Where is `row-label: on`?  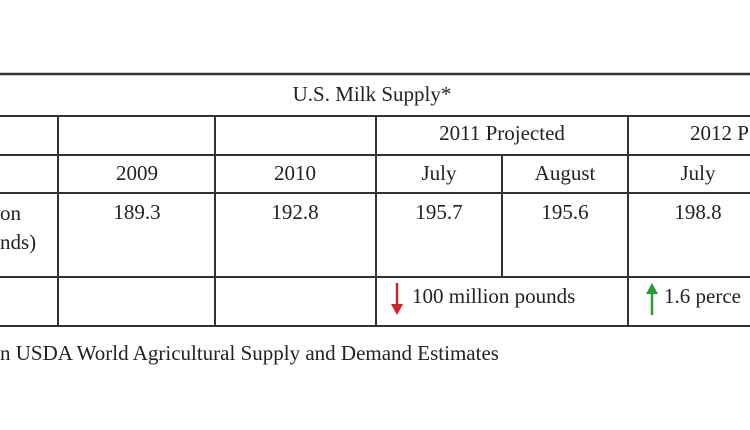 row-label: on is located at coordinates (11, 213).